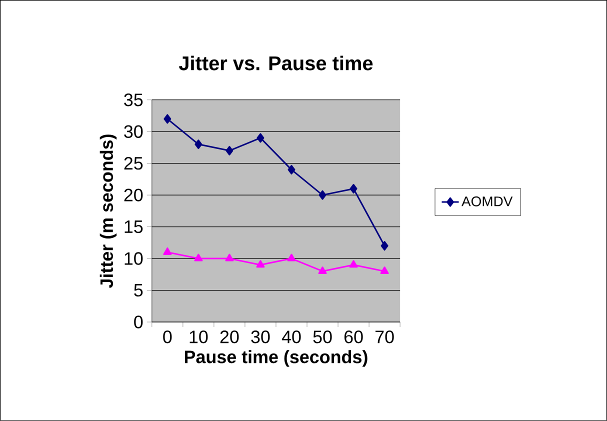 The image size is (607, 421). Describe the element at coordinates (199, 337) in the screenshot. I see `x-tick-label: 10` at that location.